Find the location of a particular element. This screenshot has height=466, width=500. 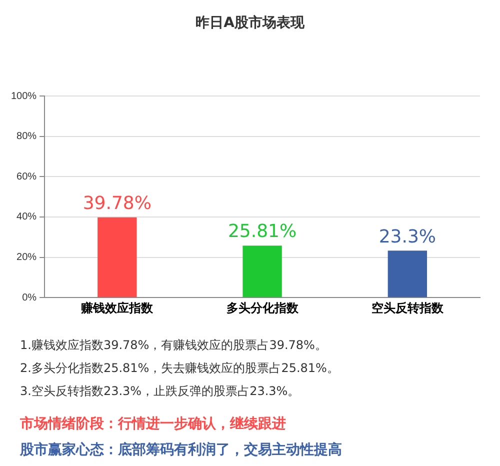

x-tick-label: 空头反转指数 is located at coordinates (407, 307).